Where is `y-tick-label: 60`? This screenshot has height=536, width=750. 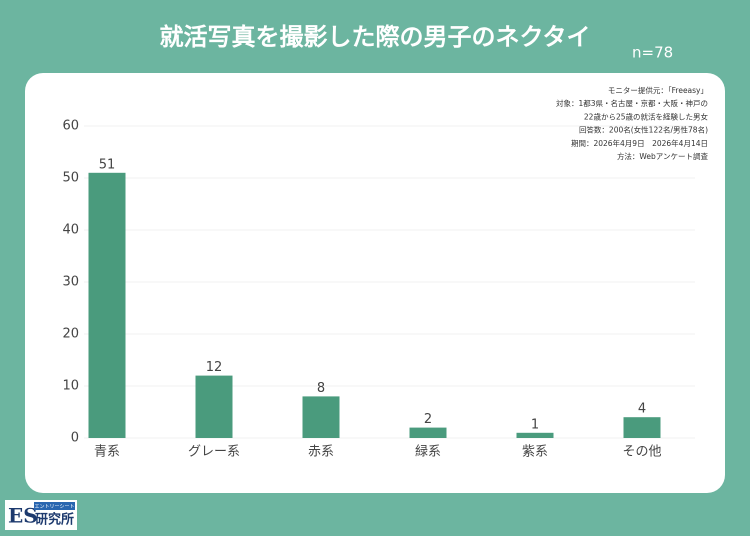 y-tick-label: 60 is located at coordinates (70, 126).